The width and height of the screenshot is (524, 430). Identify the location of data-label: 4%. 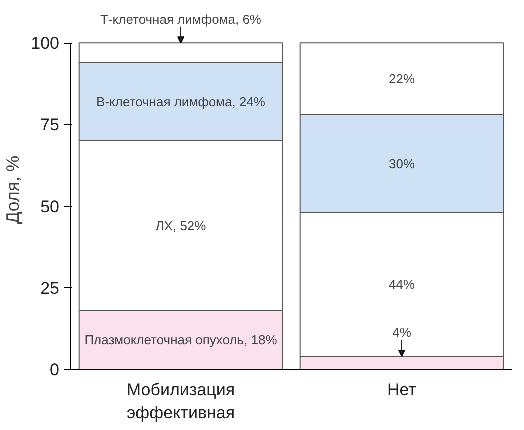
(402, 332).